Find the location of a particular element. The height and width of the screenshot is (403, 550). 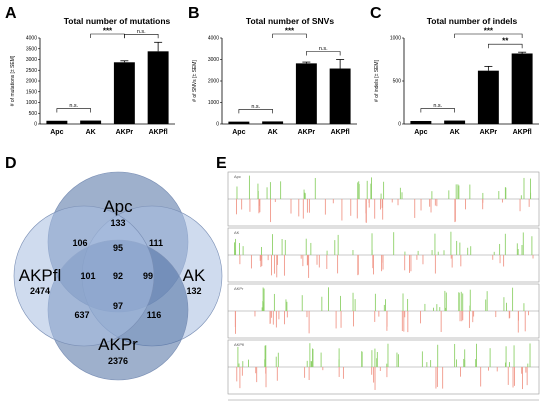

venn-count-apc-akpfl: 106 is located at coordinates (79, 243).